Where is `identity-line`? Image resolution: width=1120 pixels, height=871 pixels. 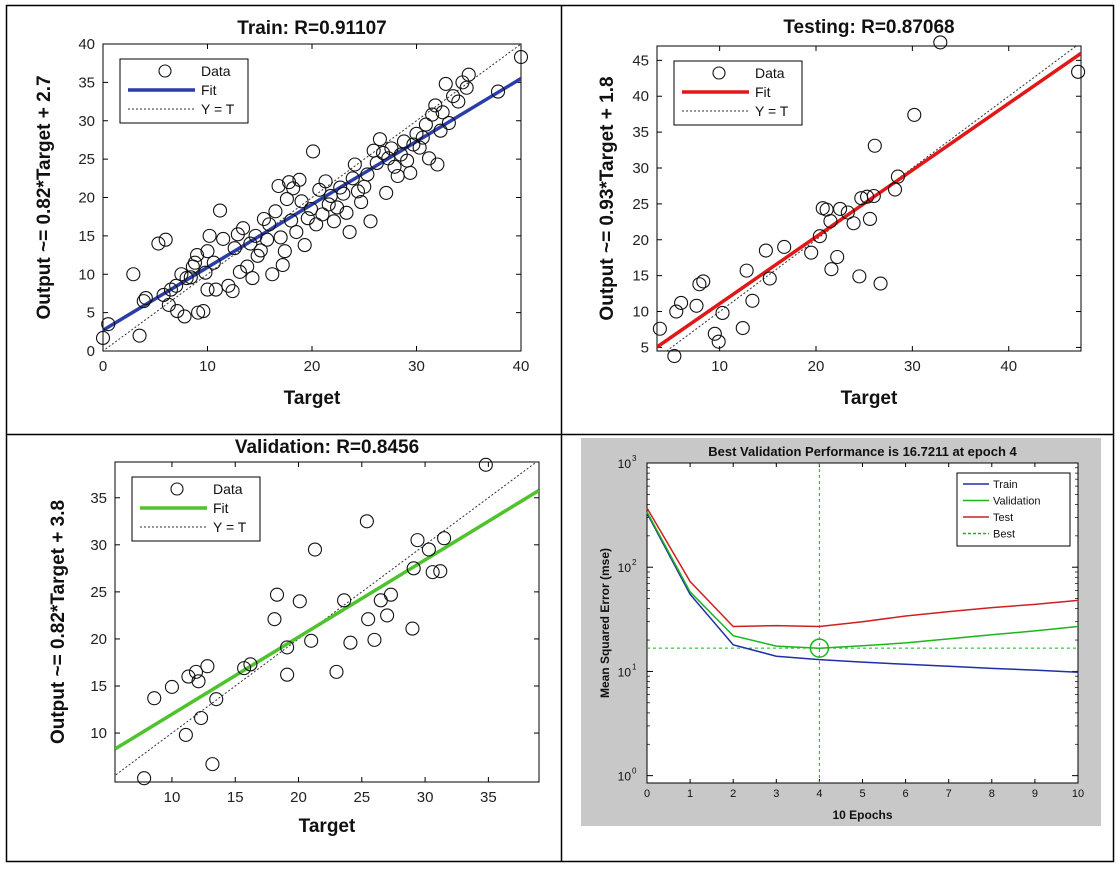
identity-line is located at coordinates (312, 197).